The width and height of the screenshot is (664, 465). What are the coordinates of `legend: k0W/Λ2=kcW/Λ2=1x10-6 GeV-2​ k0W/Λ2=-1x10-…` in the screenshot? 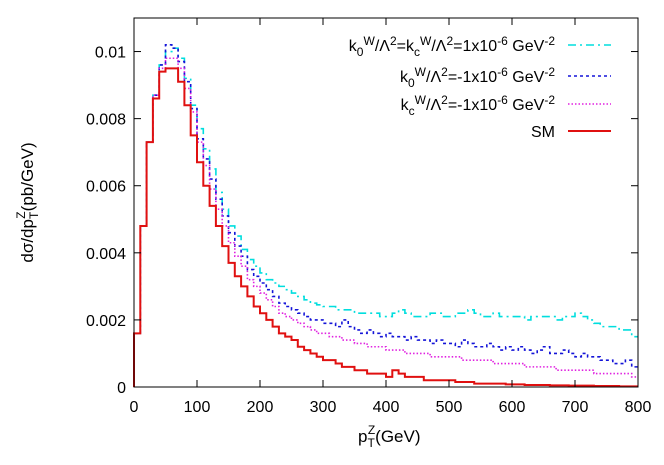 It's located at (480, 87).